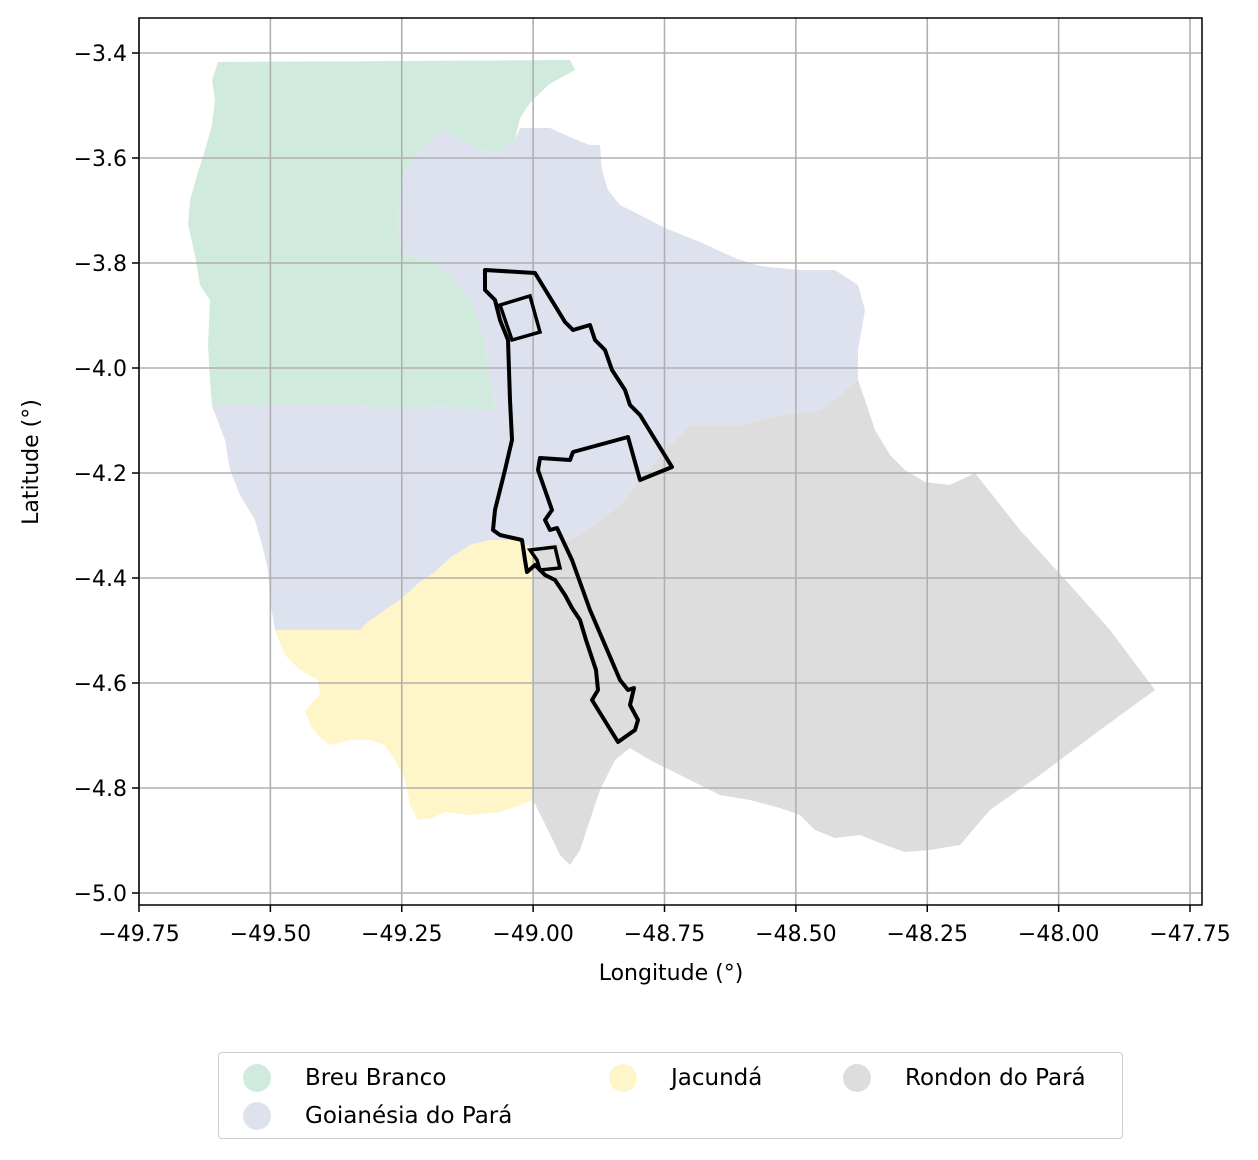  I want to click on study-area-outline, so click(578, 506).